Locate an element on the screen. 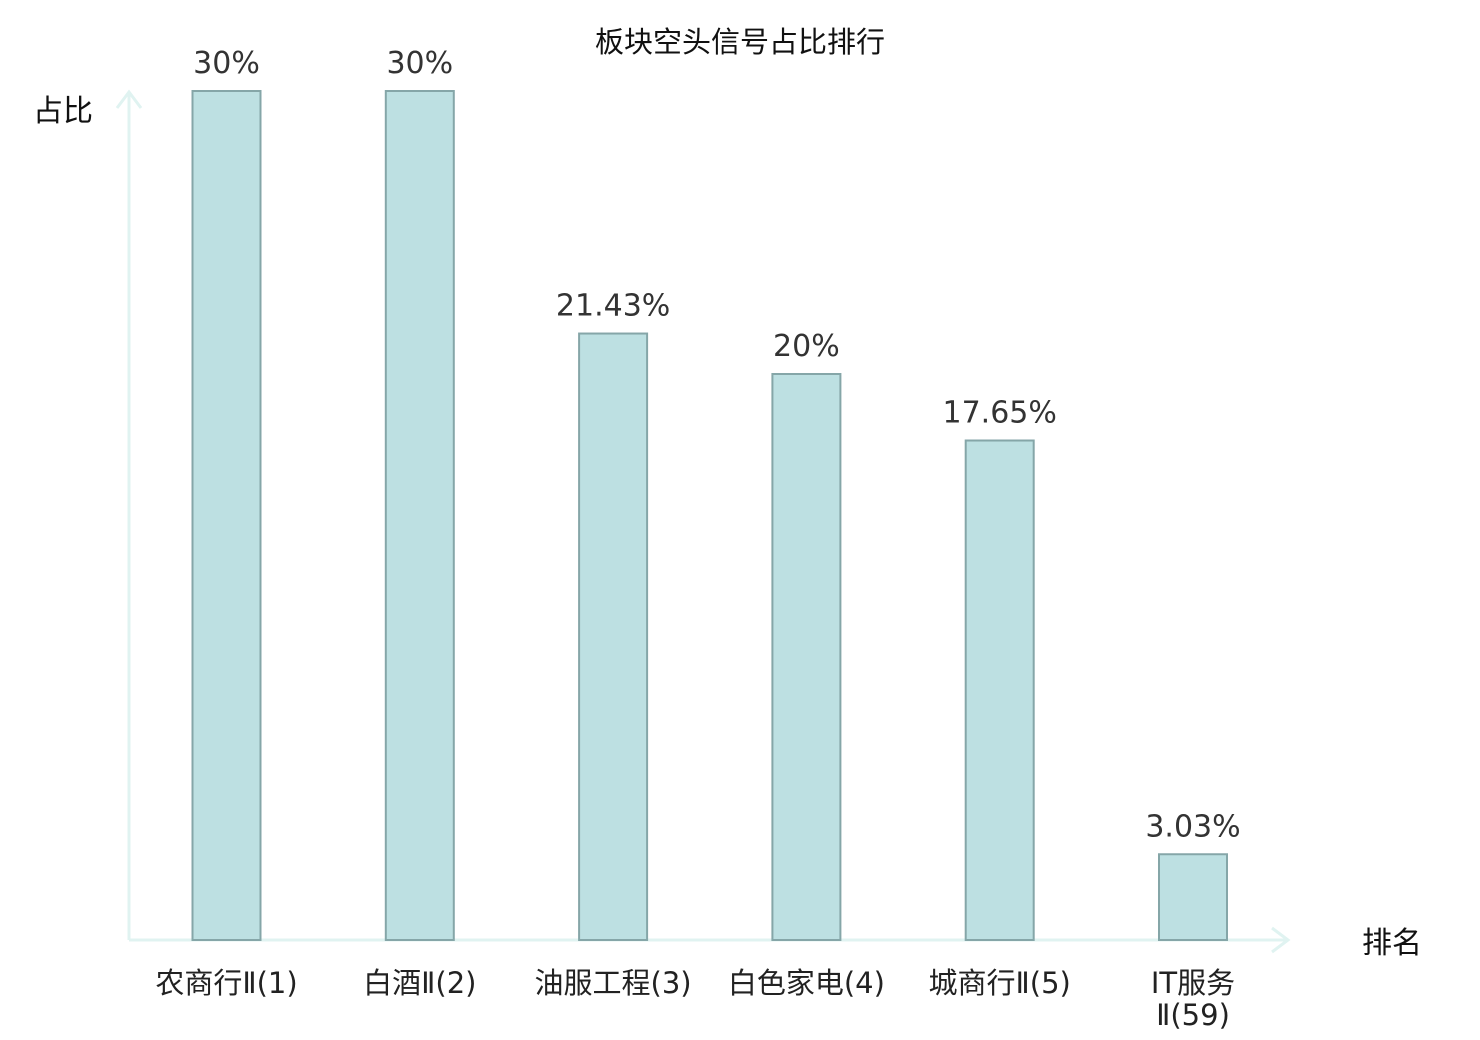 The height and width of the screenshot is (1040, 1480). bar-value-label: 3.03% is located at coordinates (1192, 826).